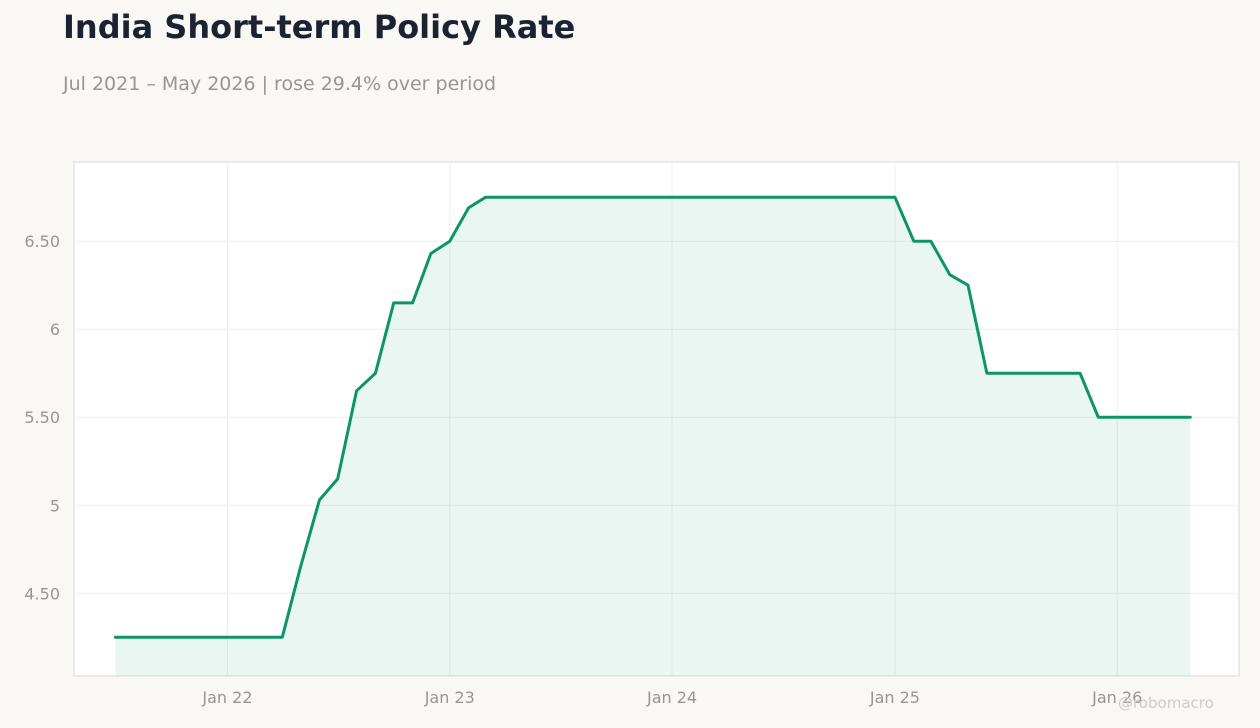  What do you see at coordinates (1166, 703) in the screenshot?
I see `watermark: @robomacro` at bounding box center [1166, 703].